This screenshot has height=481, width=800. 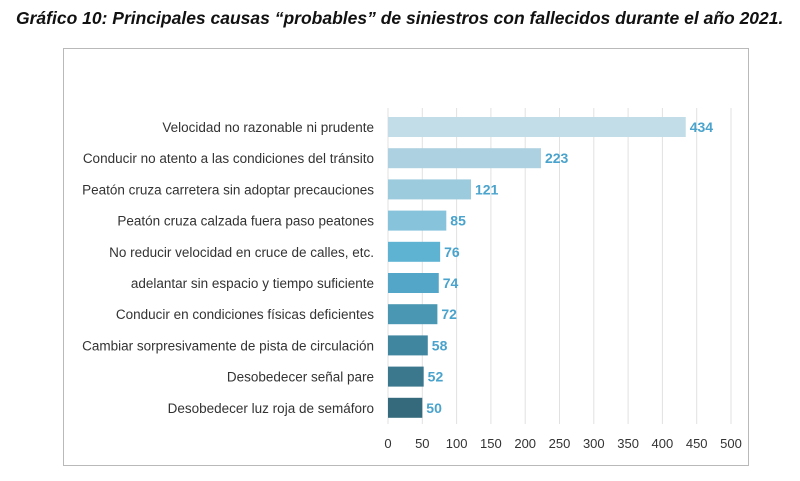 I want to click on value-label: 74, so click(x=451, y=283).